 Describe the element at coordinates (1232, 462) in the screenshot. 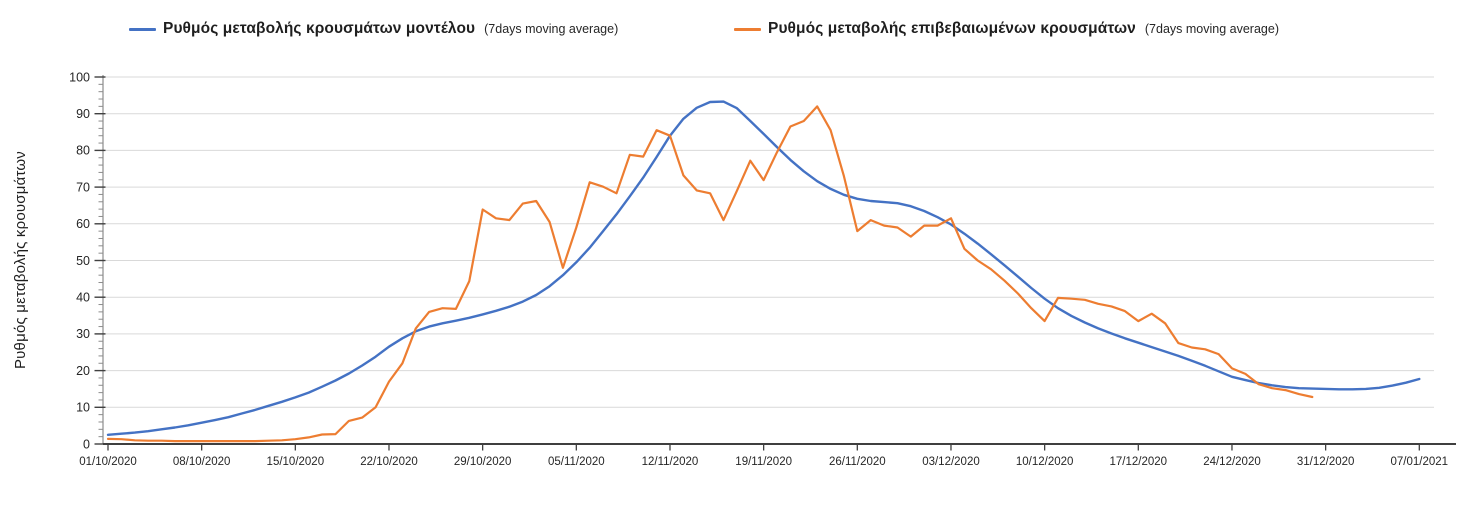

I see `x-tick-label: 24/12/2020` at that location.